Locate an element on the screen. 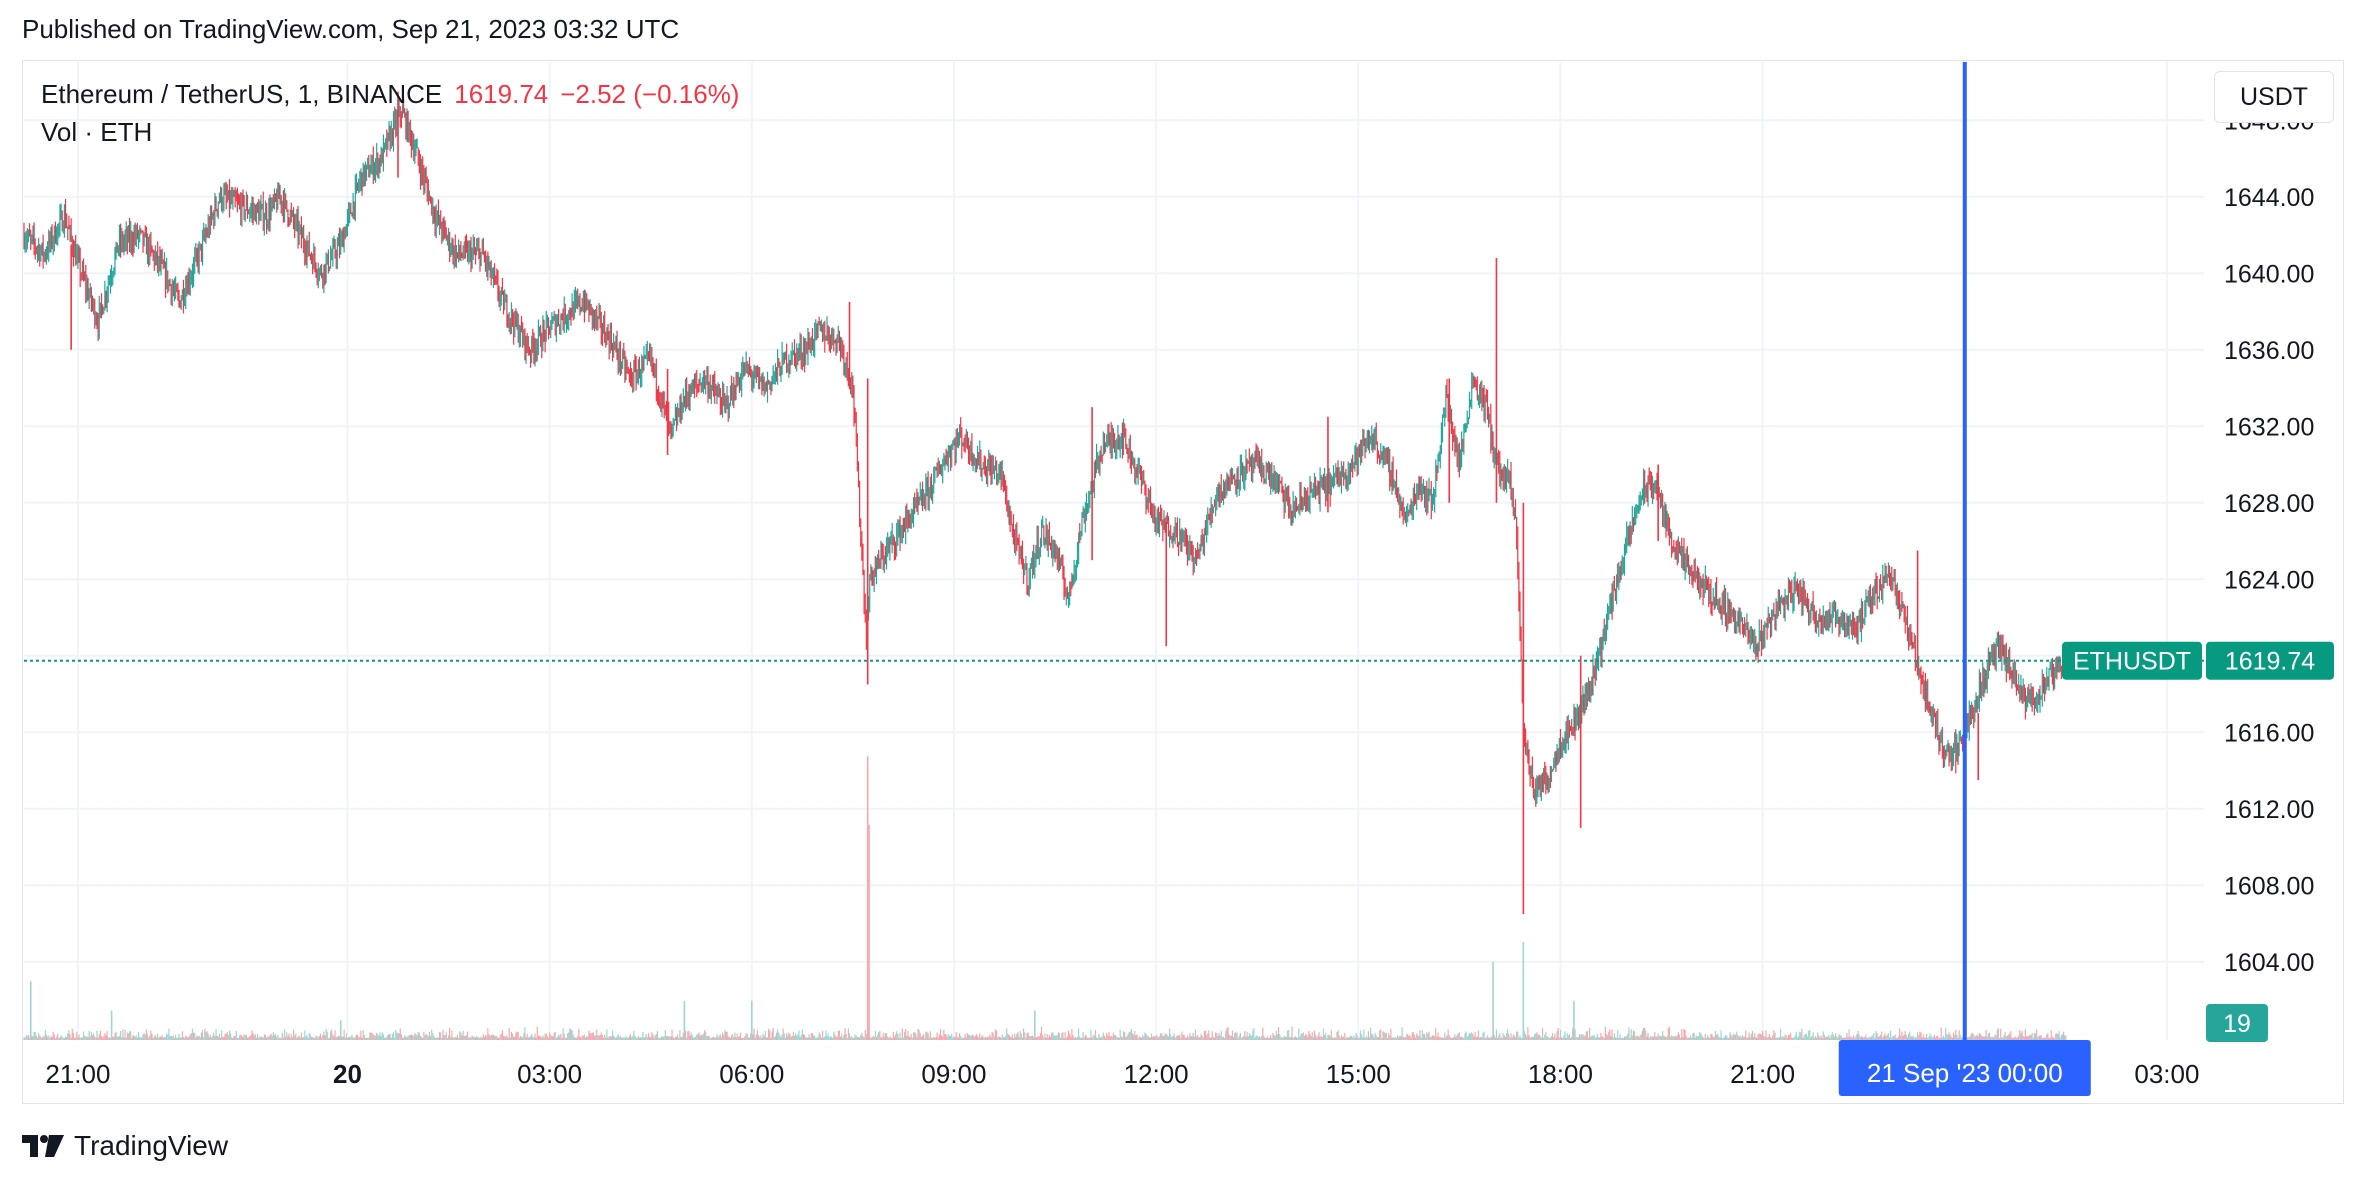  price-tick-label: 1612.00 is located at coordinates (2269, 810).